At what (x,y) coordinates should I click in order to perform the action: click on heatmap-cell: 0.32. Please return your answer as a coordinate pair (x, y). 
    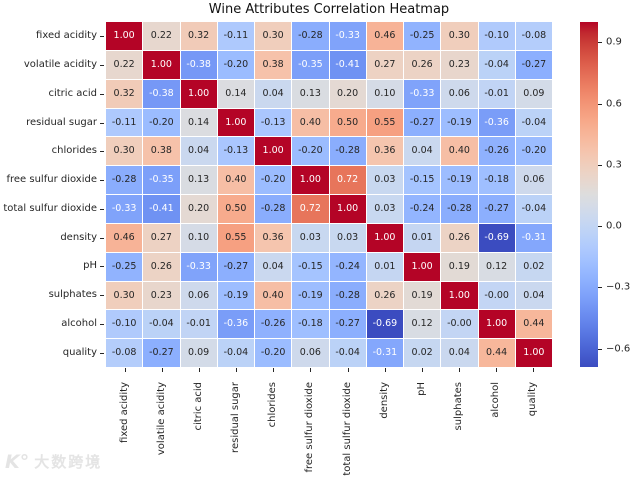
    Looking at the image, I should click on (124, 93).